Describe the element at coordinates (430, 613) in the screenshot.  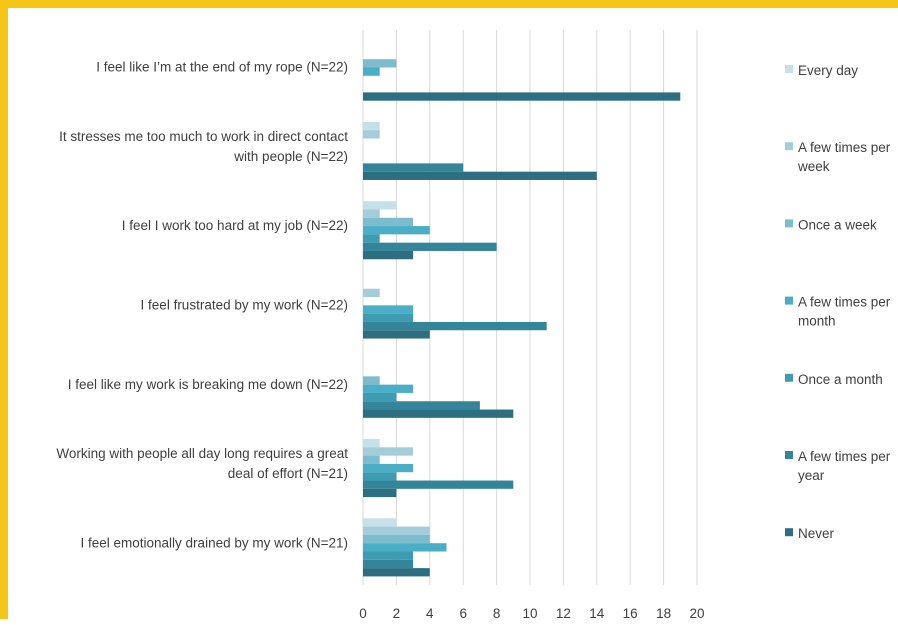
I see `x-tick-label: 4` at that location.